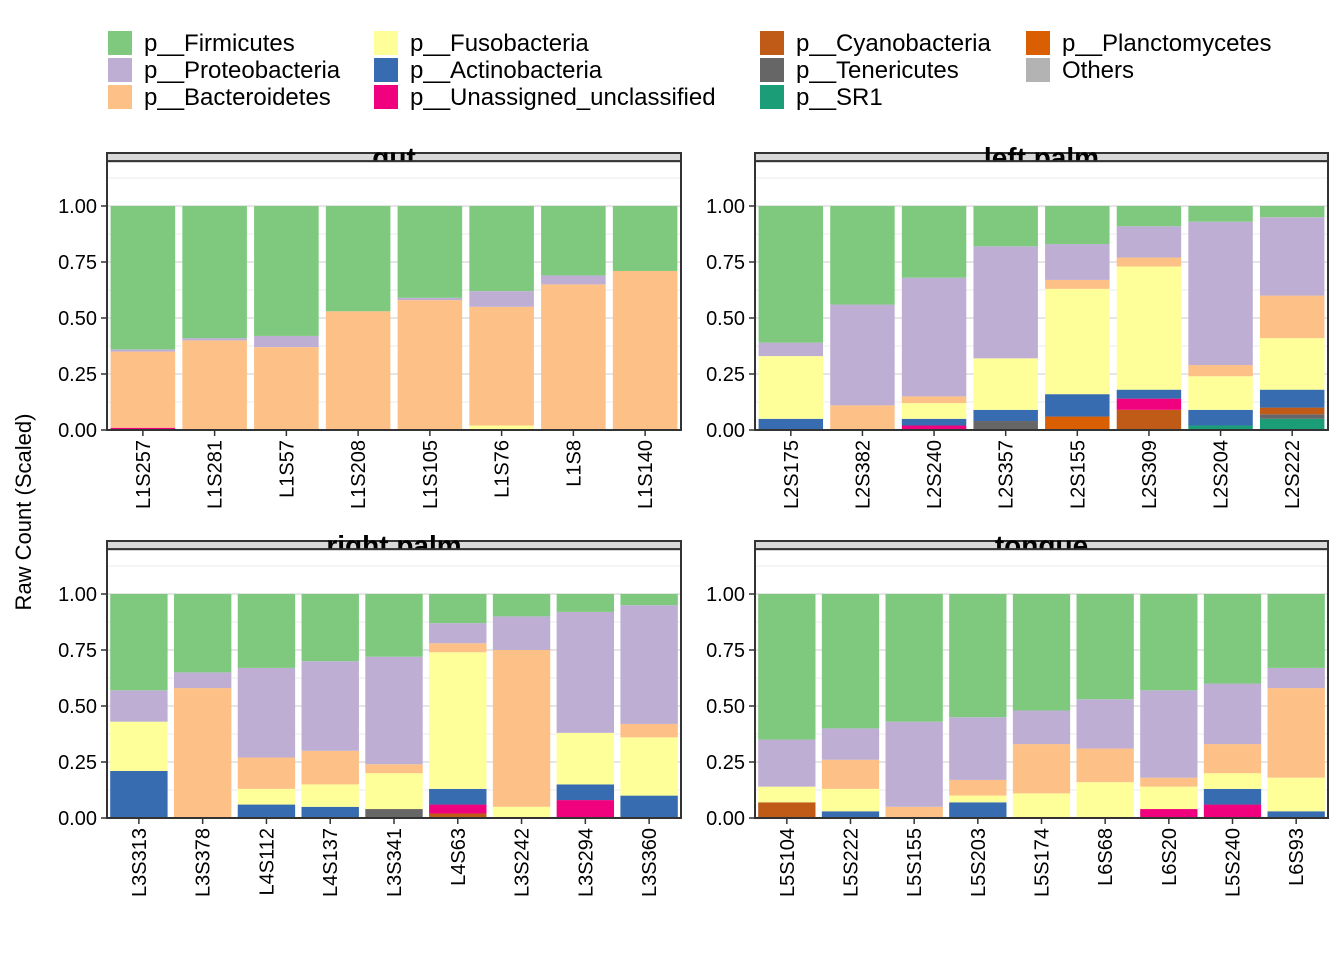 The height and width of the screenshot is (960, 1344). Describe the element at coordinates (386, 70) in the screenshot. I see `legend-swatch-p-actinobacteria` at that location.